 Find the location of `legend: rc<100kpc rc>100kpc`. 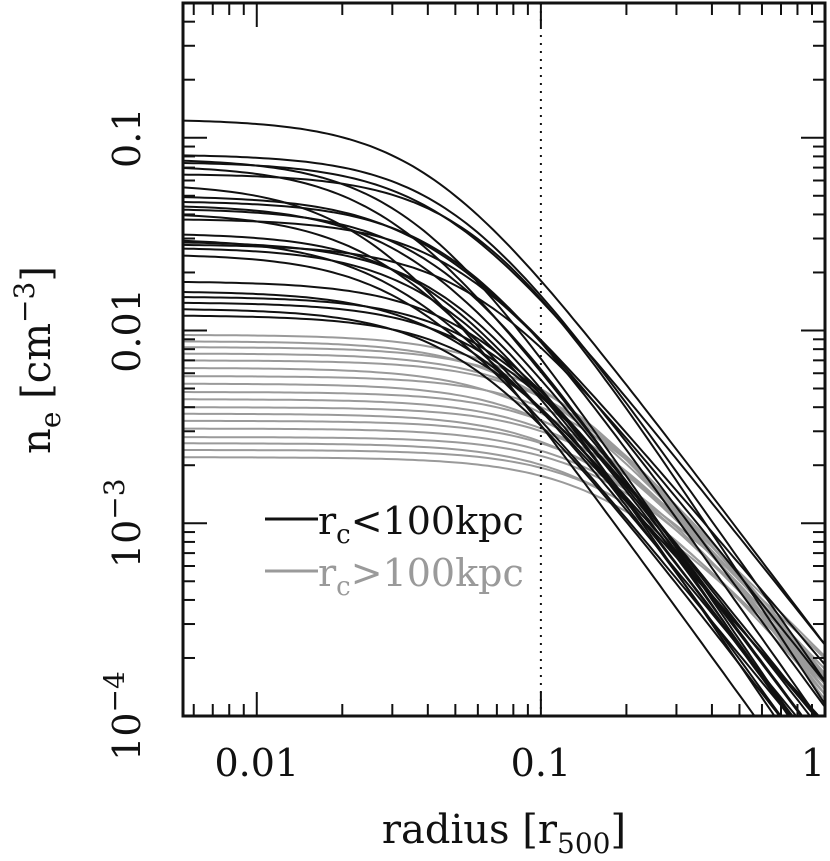

legend: rc<100kpc rc>100kpc is located at coordinates (394, 550).